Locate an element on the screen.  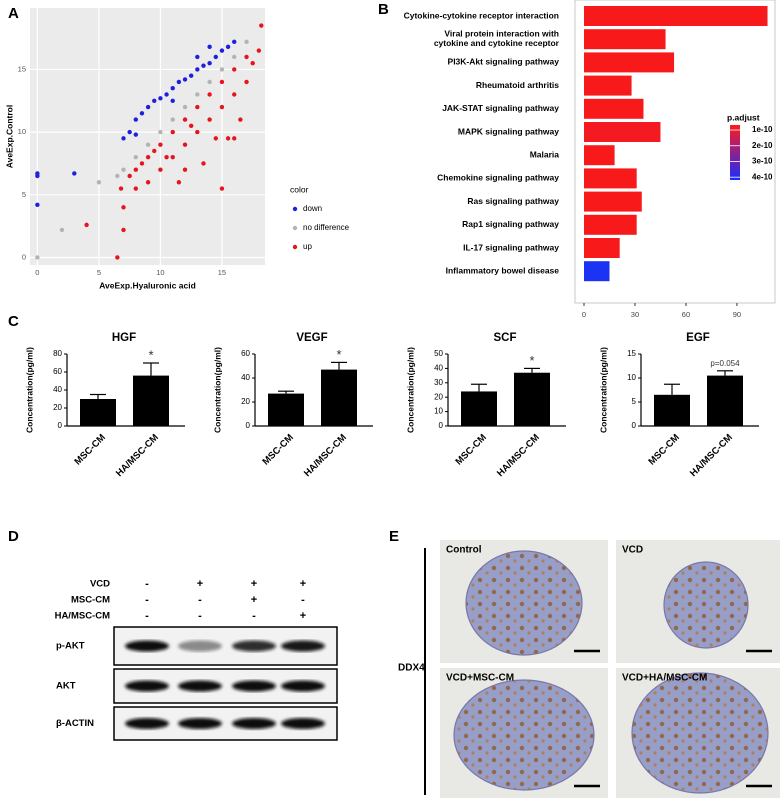
category-label: Chemokine signaling pathway is located at coordinates (498, 178).